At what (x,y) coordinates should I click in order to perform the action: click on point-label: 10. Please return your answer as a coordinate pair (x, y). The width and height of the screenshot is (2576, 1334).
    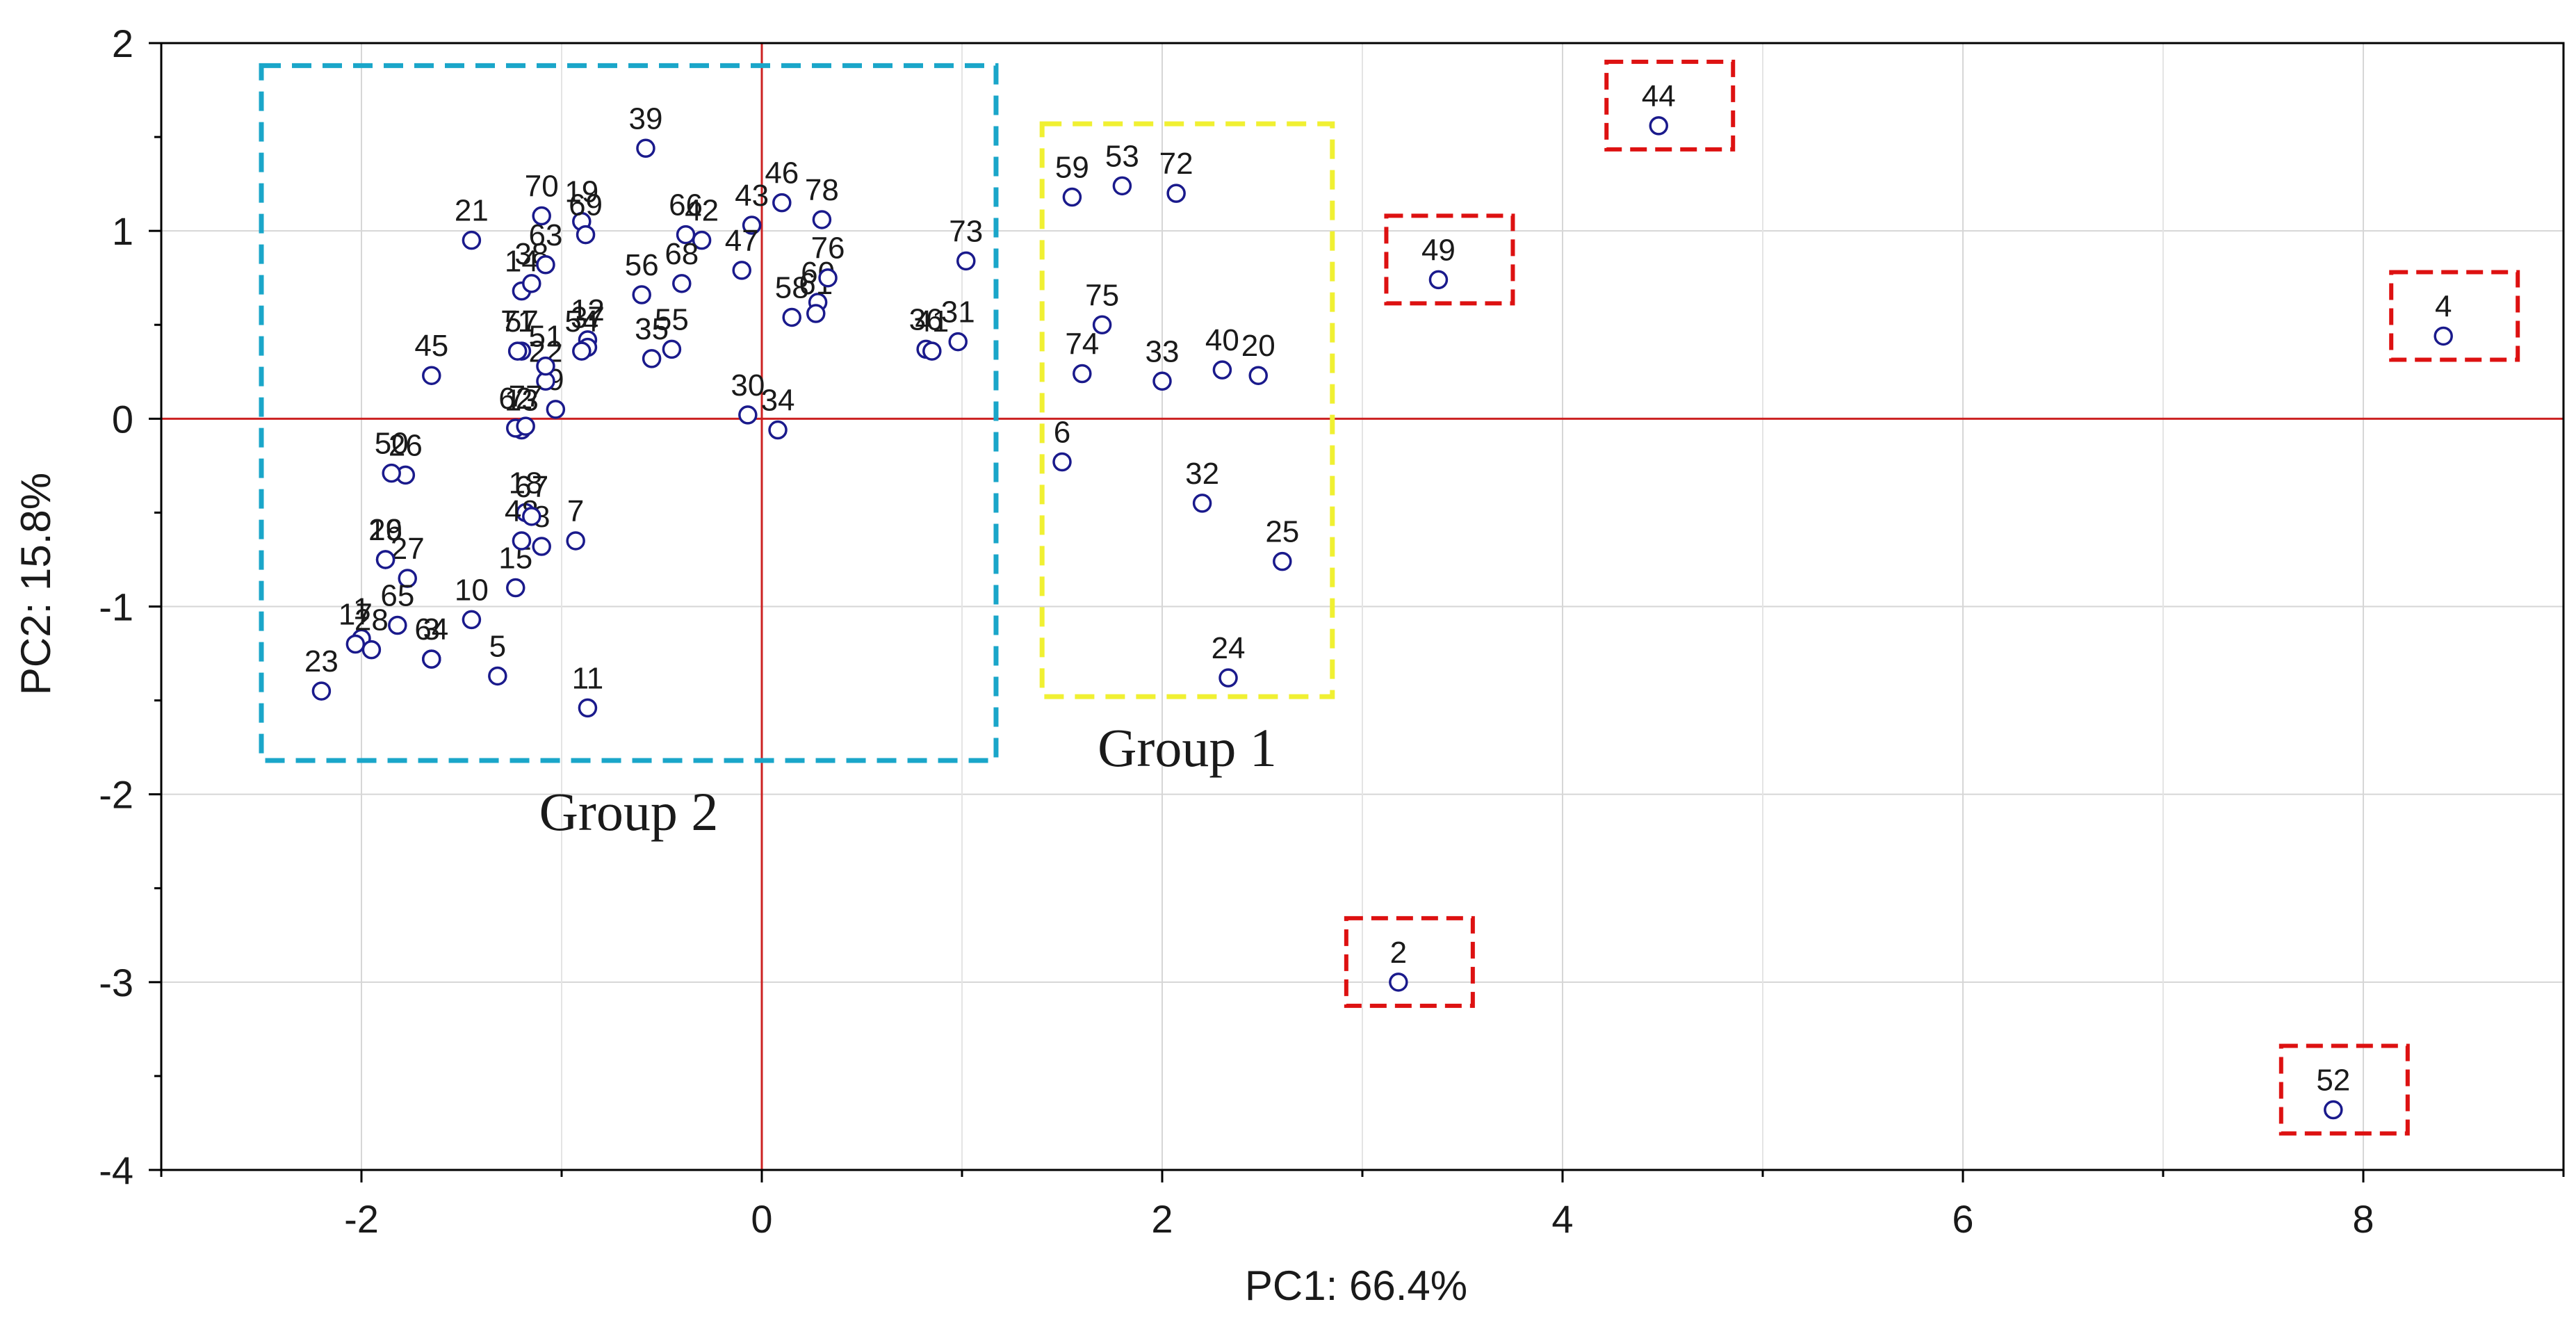
    Looking at the image, I should click on (472, 590).